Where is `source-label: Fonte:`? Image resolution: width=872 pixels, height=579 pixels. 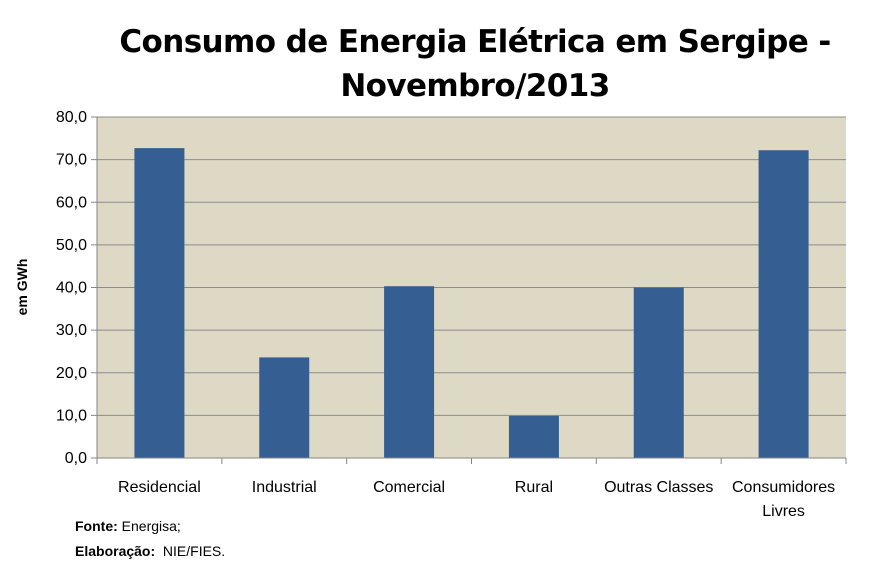 source-label: Fonte: is located at coordinates (96, 526).